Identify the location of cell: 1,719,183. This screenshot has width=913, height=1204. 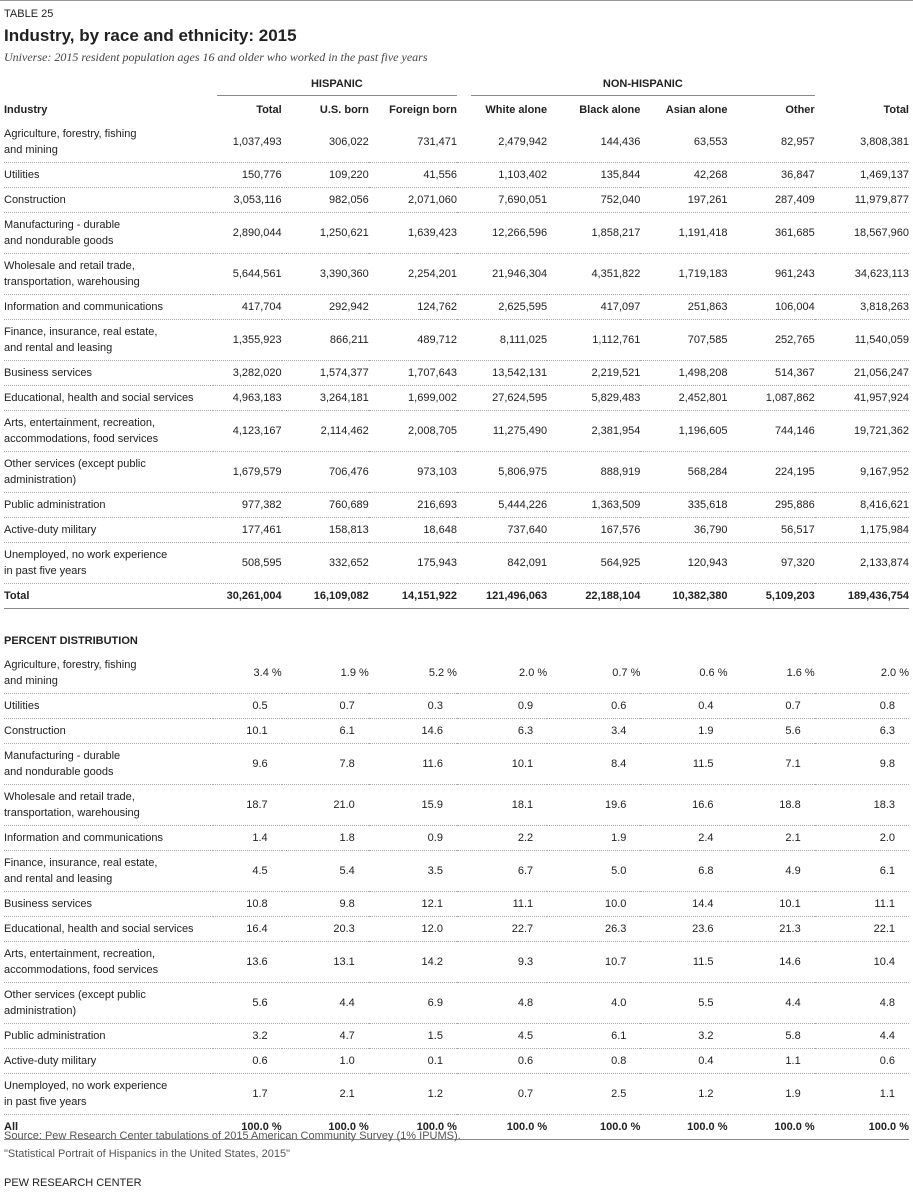
(684, 274).